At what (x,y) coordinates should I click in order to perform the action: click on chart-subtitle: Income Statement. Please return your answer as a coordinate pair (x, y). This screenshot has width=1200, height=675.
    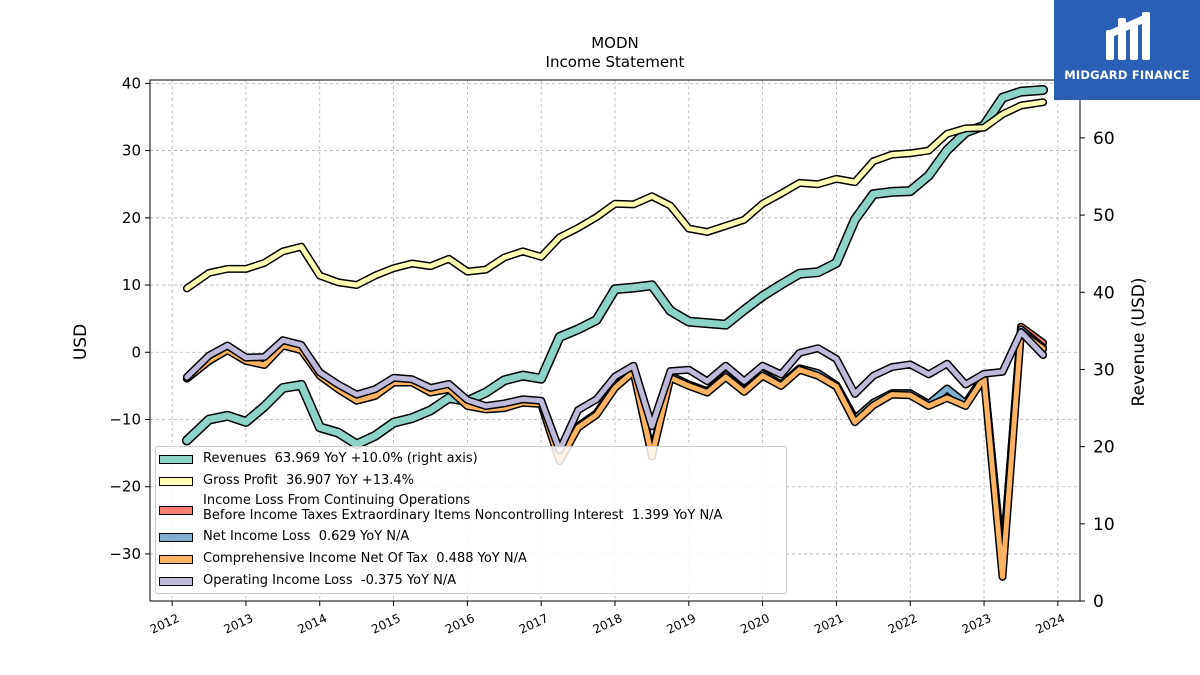
    Looking at the image, I should click on (615, 62).